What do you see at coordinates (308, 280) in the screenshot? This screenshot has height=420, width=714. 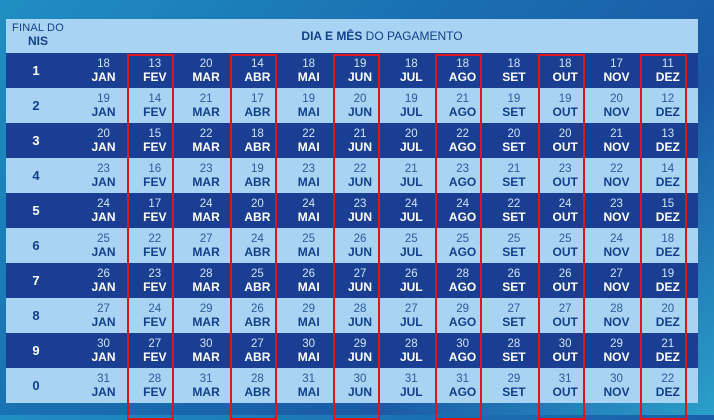 I see `date-cell: 26 MAI` at bounding box center [308, 280].